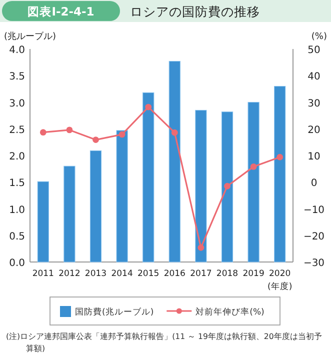 Image resolution: width=331 pixels, height=355 pixels. Describe the element at coordinates (314, 130) in the screenshot. I see `y2-tick-label: 20` at that location.